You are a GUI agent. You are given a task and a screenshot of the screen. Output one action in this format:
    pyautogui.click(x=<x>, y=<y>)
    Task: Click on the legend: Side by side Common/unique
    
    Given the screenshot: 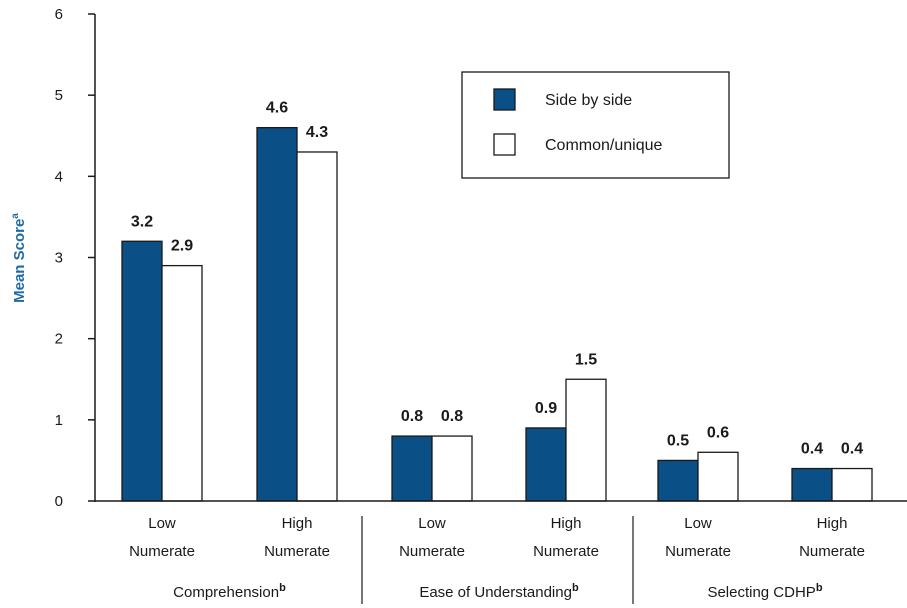 What is the action you would take?
    pyautogui.click(x=595, y=125)
    